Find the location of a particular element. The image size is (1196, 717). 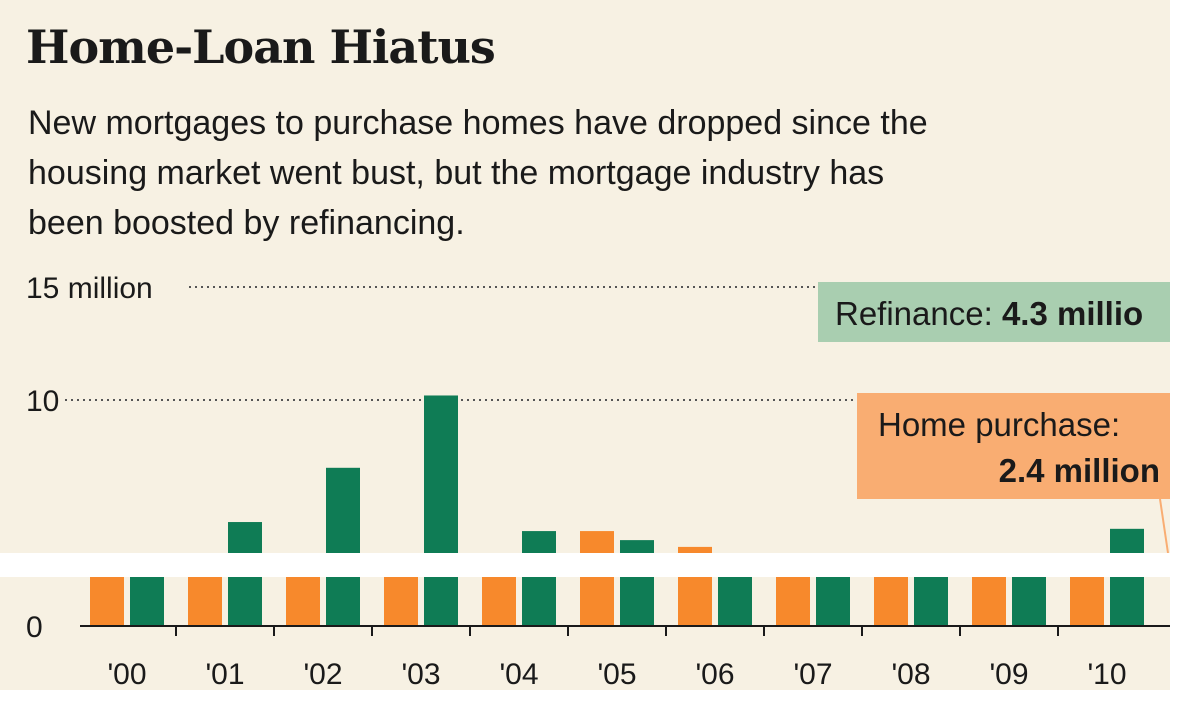

x-axis-labels: '00 '01 '02 '03 '04 '05 '06 '07 '08 '09 '10 is located at coordinates (616, 674).